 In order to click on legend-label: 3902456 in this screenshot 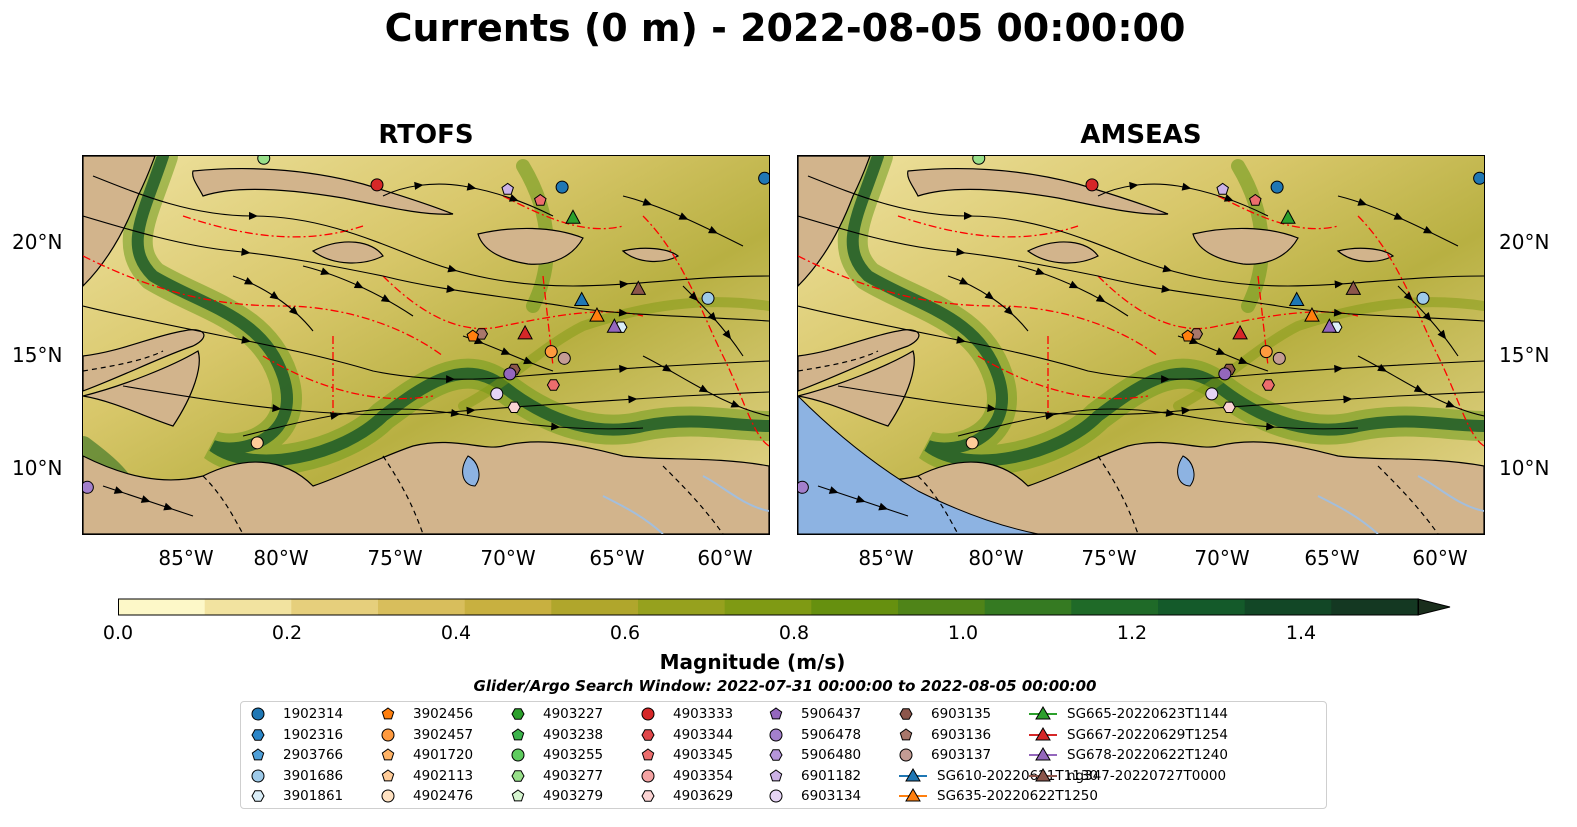, I will do `click(443, 714)`.